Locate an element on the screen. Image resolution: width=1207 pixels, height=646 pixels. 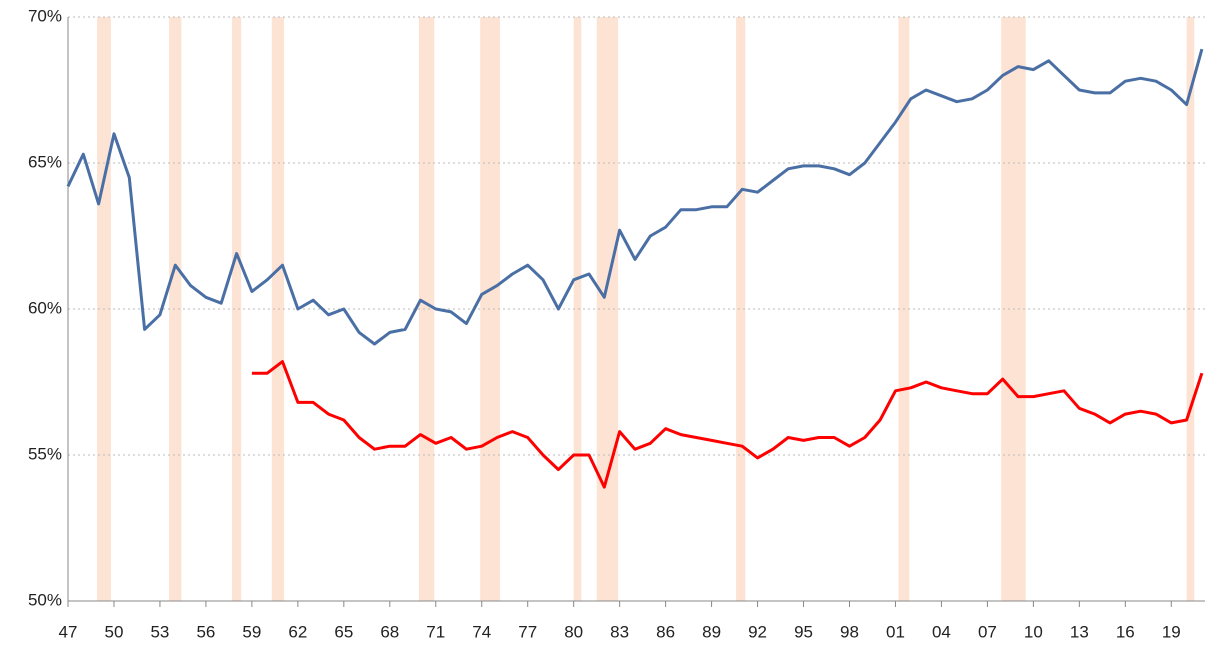
x-tick-label: 77 is located at coordinates (527, 631).